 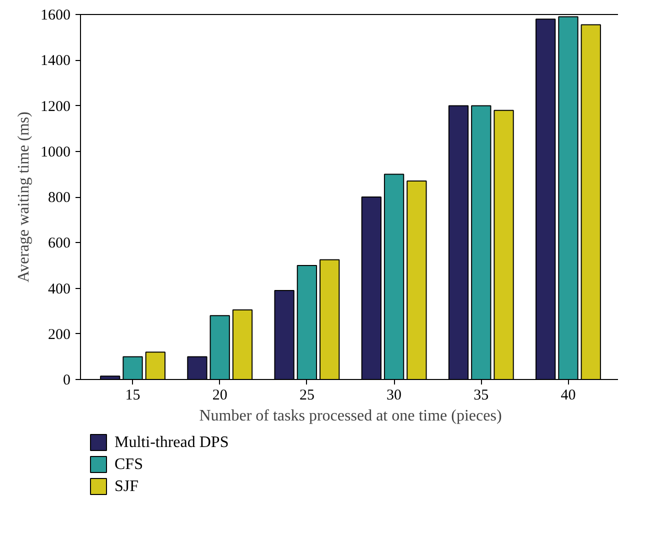 I want to click on x-tick-label: 30, so click(x=394, y=396).